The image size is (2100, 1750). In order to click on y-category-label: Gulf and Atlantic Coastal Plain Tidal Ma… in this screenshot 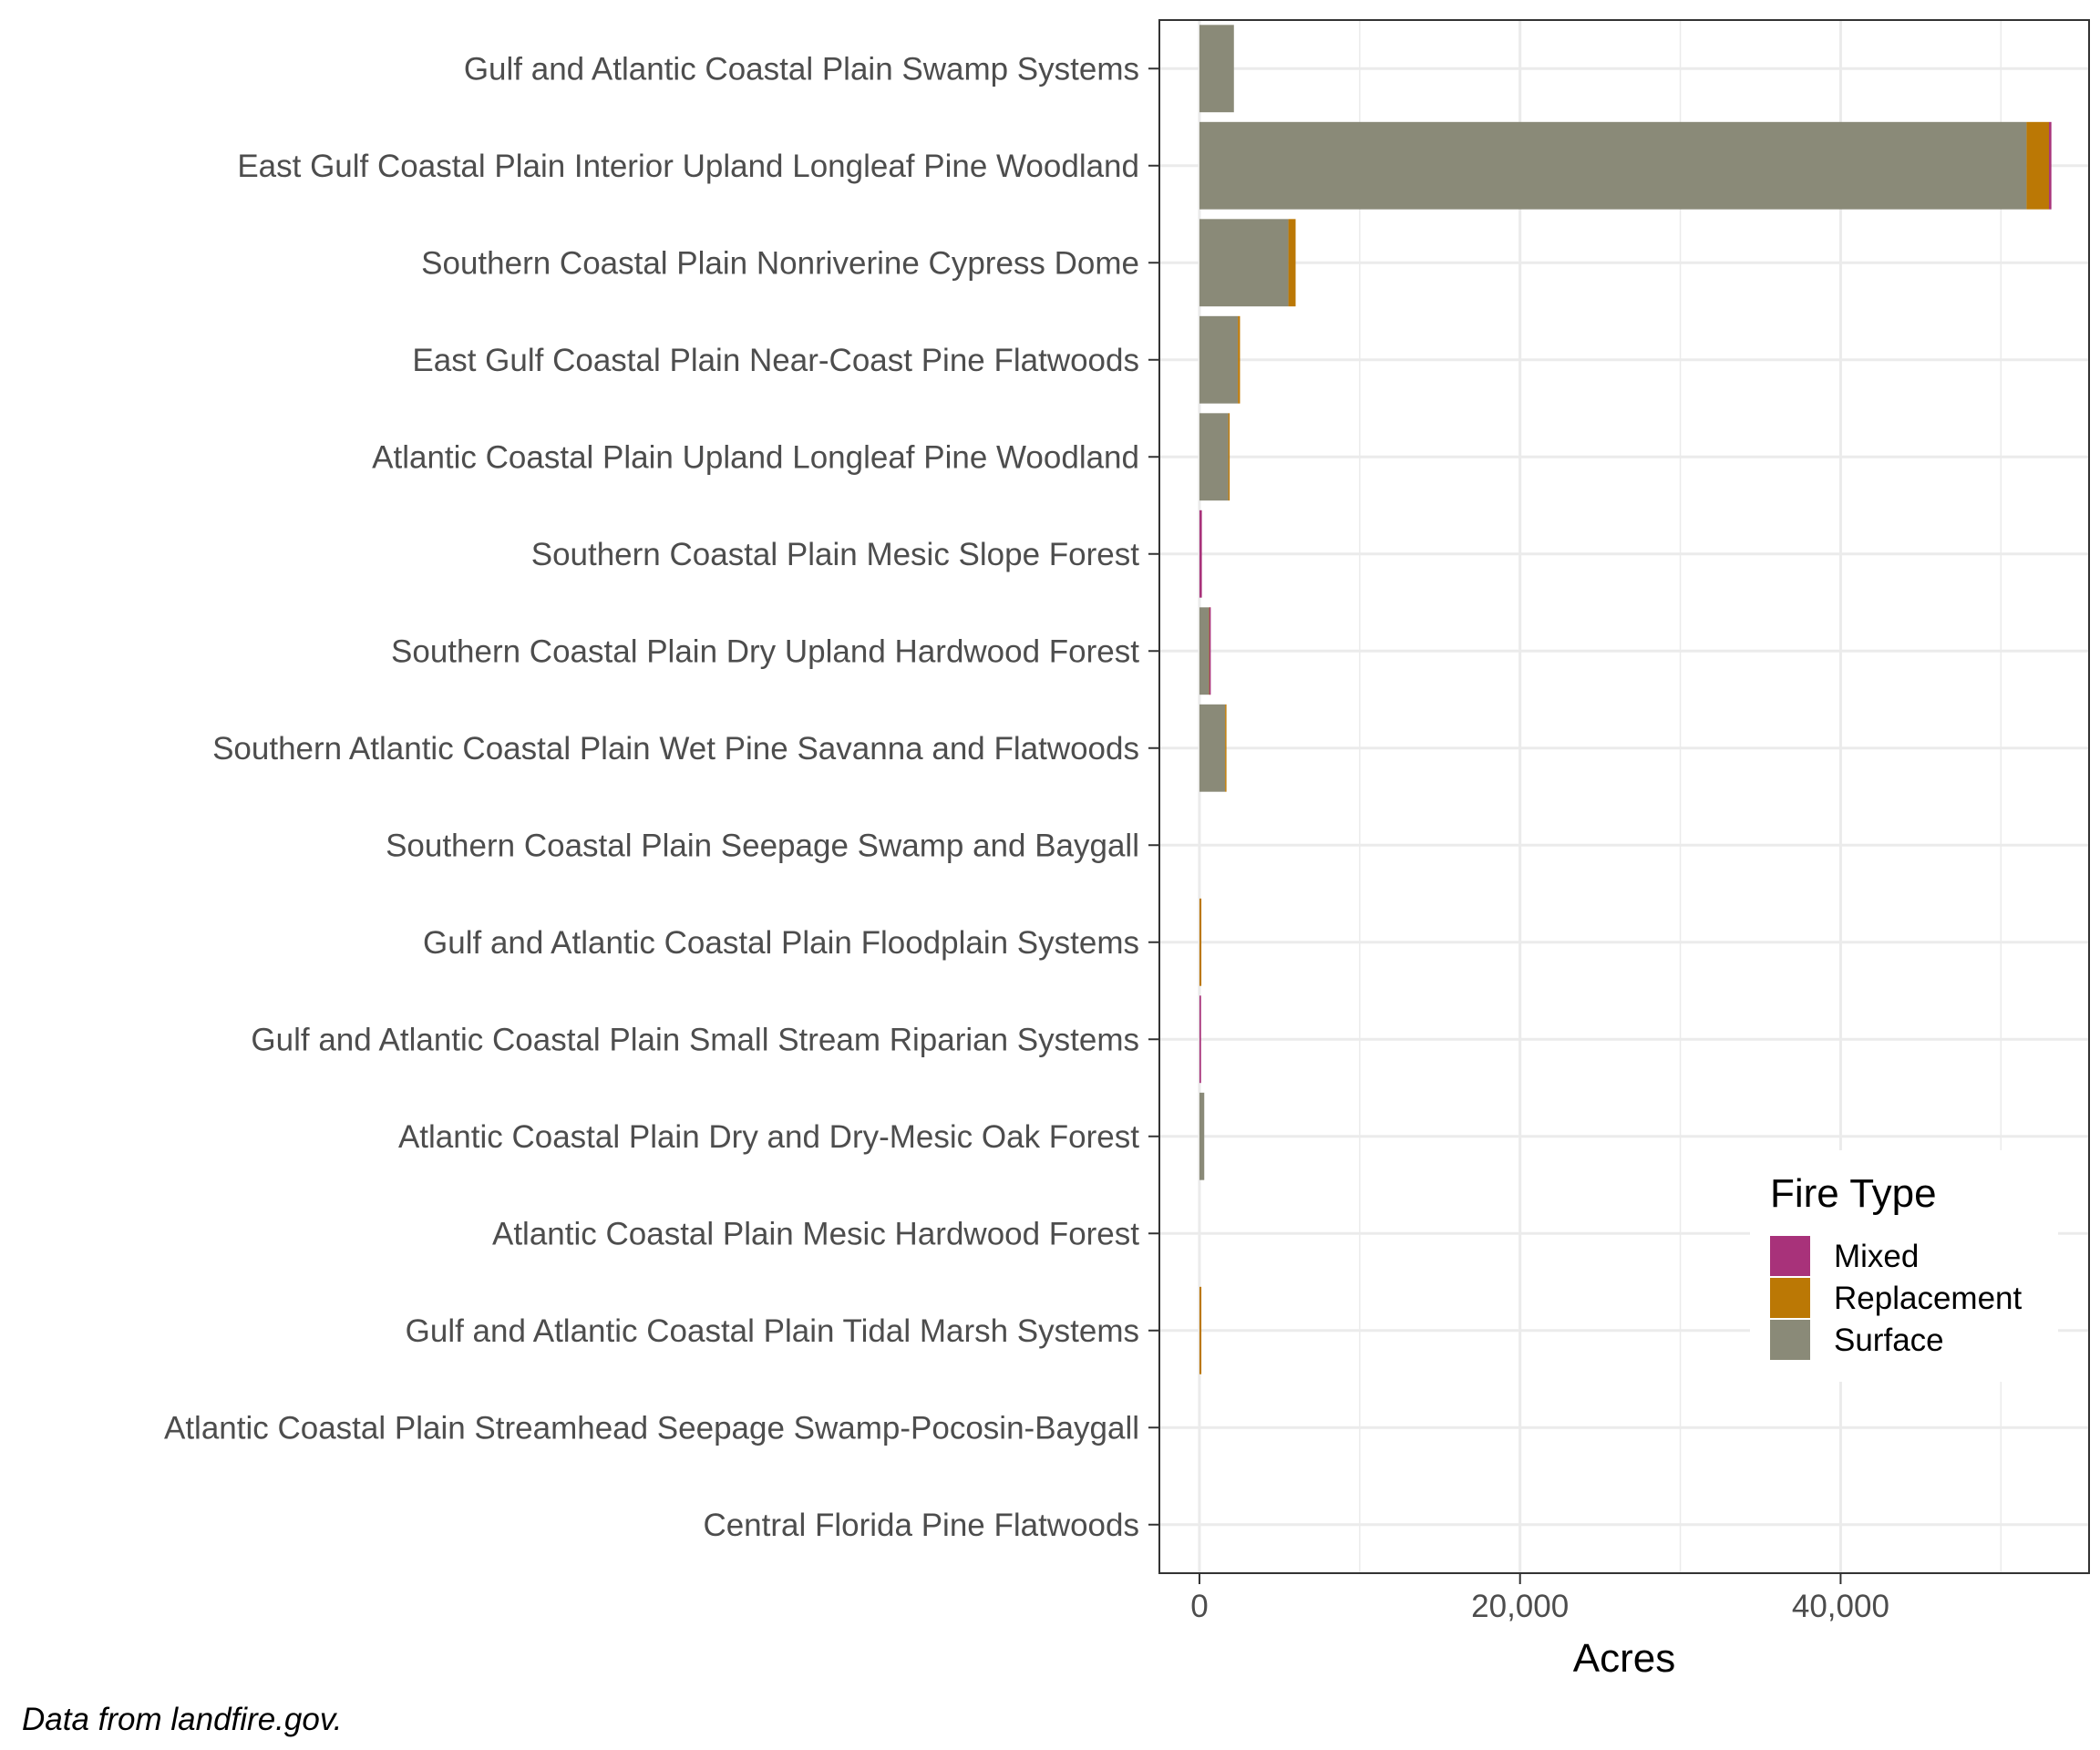, I will do `click(773, 1331)`.